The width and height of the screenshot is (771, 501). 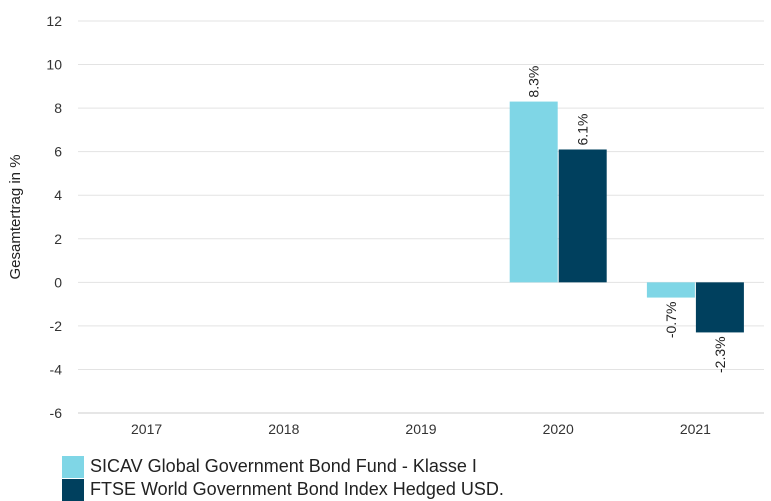 I want to click on y-tick-label: 6, so click(x=58, y=152).